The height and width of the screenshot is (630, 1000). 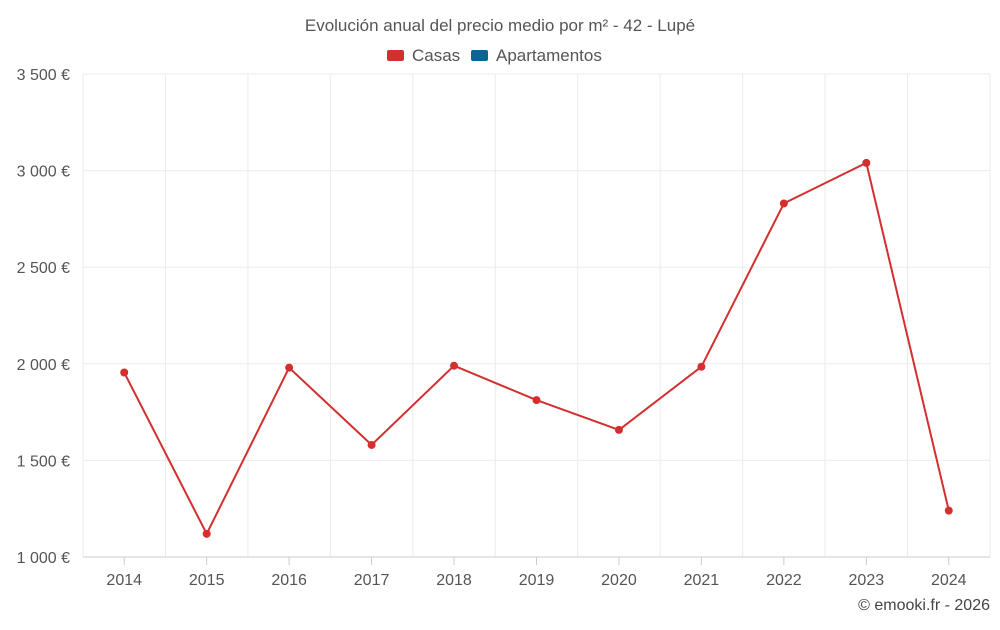 I want to click on data-point-2018, so click(x=454, y=365).